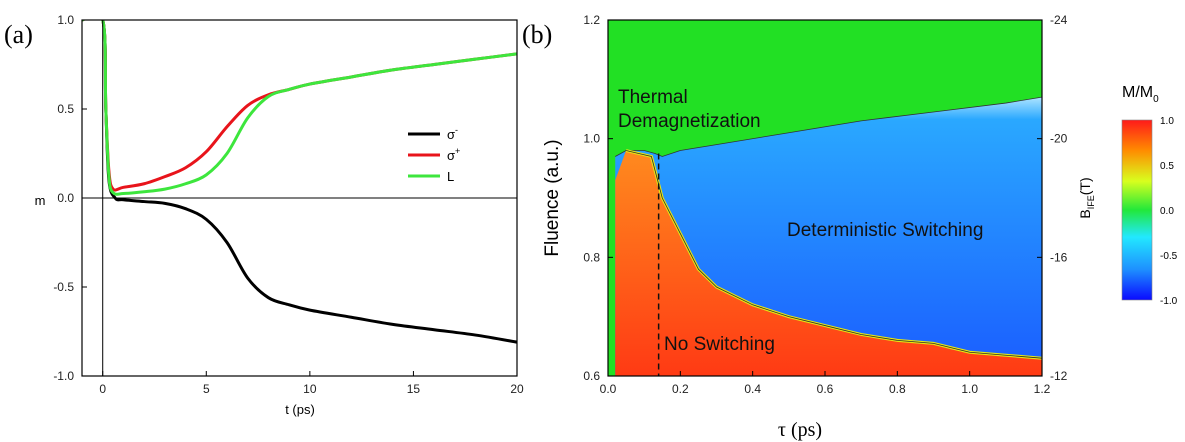  I want to click on colorbar-tick-label: 0.0, so click(1167, 211).